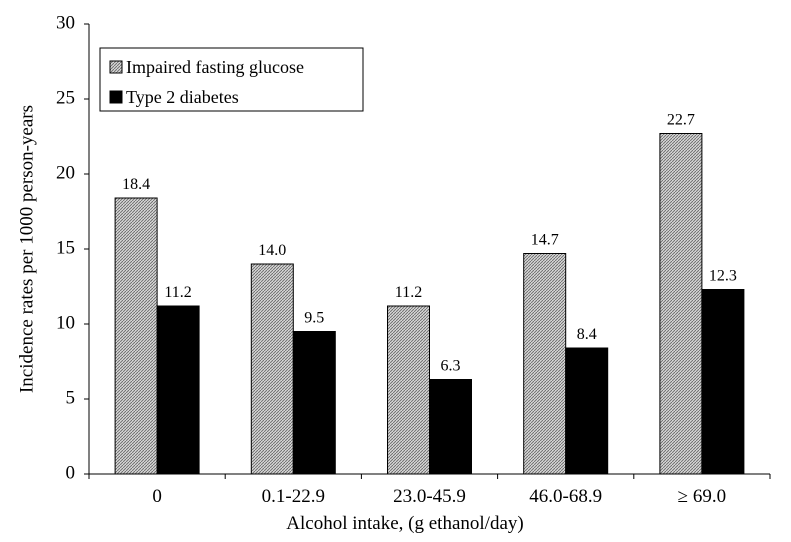 The height and width of the screenshot is (542, 791). I want to click on legend-swatch-type-2-diabetes, so click(116, 97).